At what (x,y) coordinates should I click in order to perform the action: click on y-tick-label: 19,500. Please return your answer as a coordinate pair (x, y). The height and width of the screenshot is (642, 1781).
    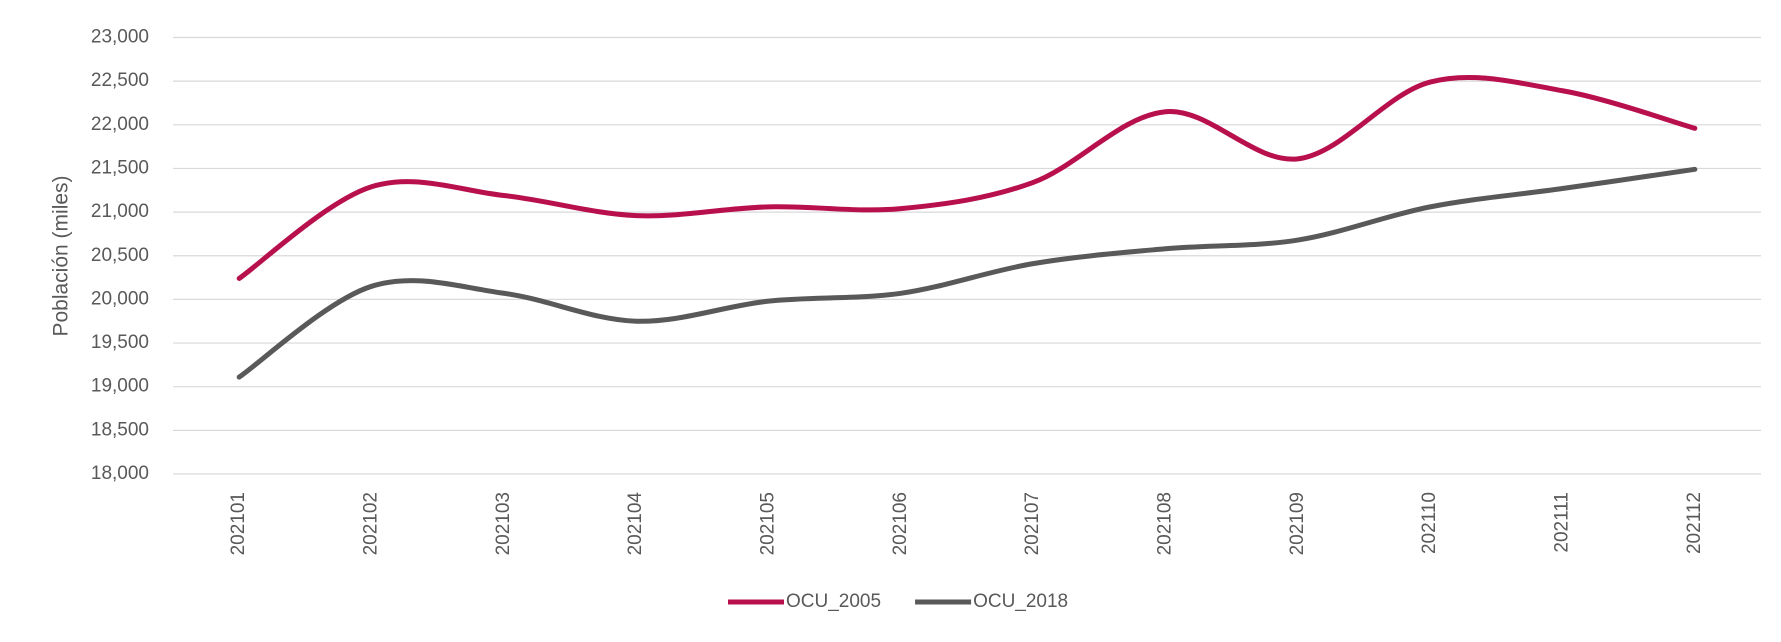
    Looking at the image, I should click on (120, 342).